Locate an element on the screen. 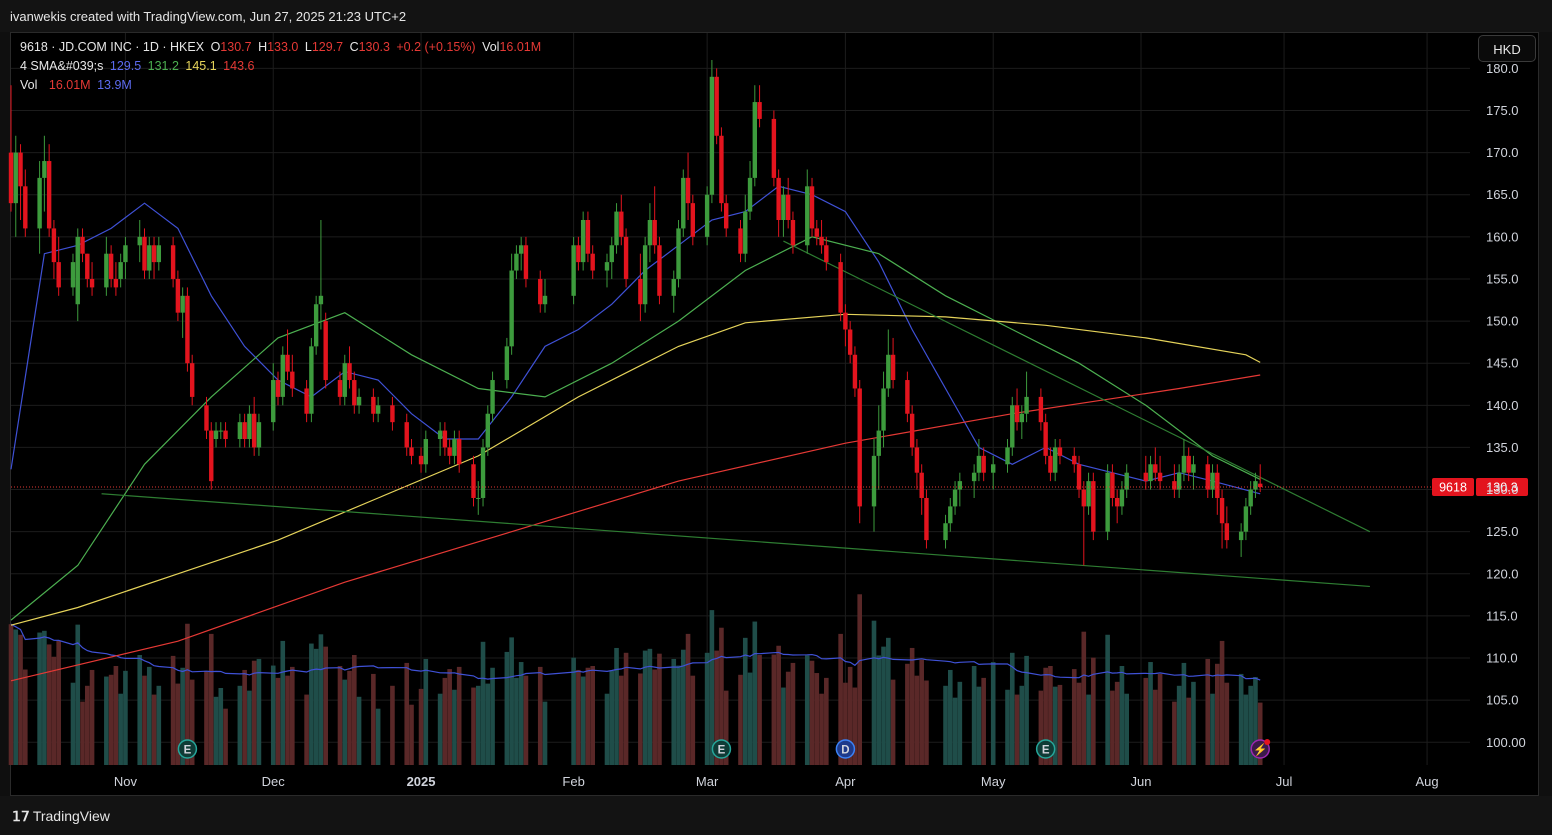 This screenshot has width=1552, height=835. x-tick-label: Dec is located at coordinates (274, 781).